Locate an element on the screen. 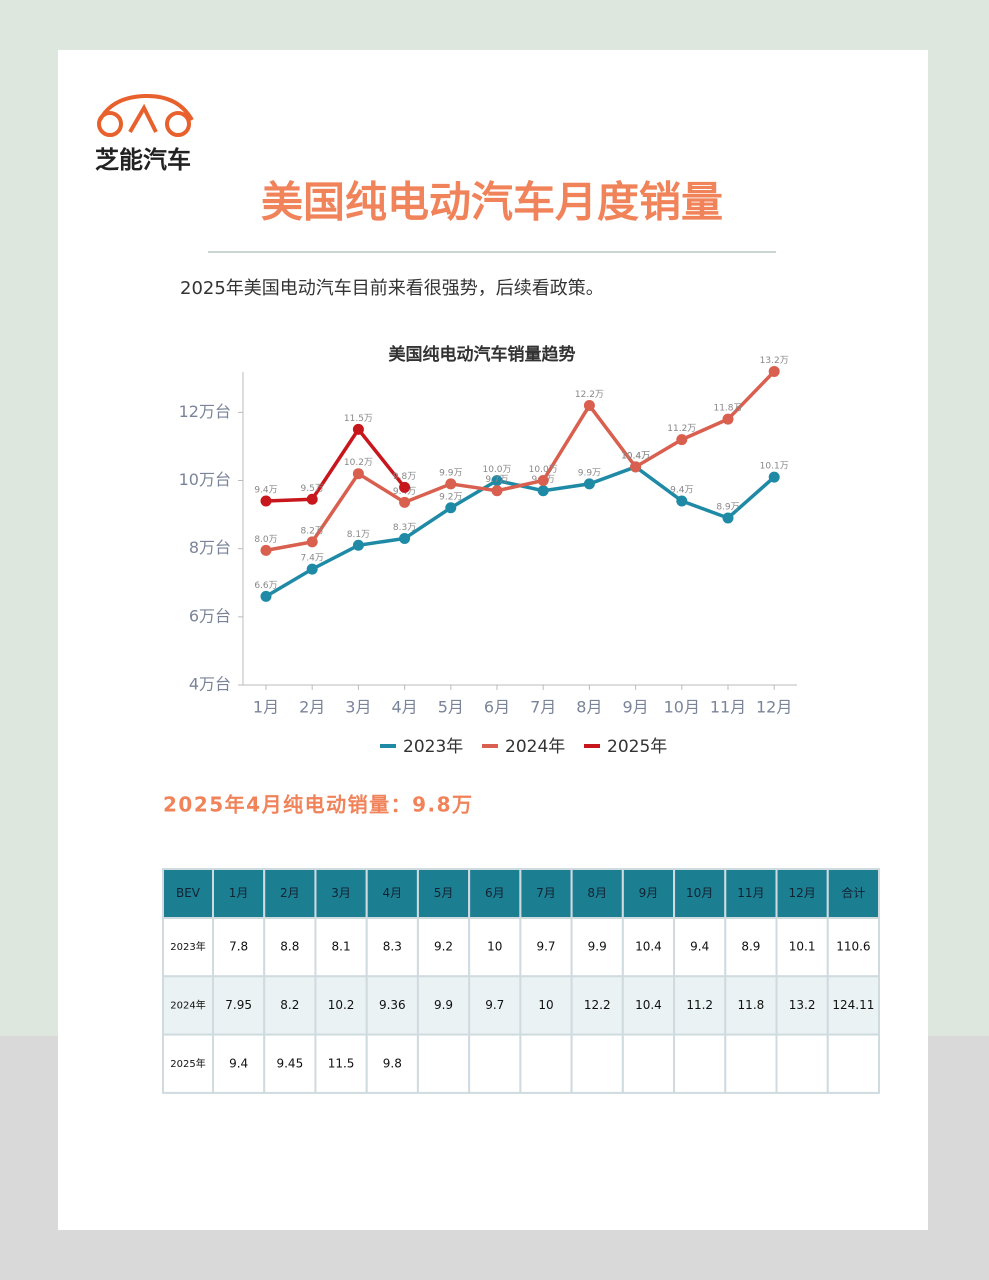 The height and width of the screenshot is (1280, 989). cell-text: 10.4 is located at coordinates (648, 1005).